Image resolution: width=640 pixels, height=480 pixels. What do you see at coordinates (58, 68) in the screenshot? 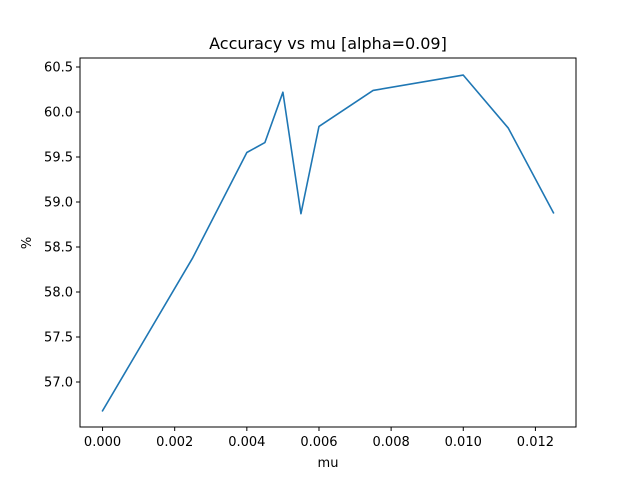
I see `y-tick-label: 60.5` at bounding box center [58, 68].